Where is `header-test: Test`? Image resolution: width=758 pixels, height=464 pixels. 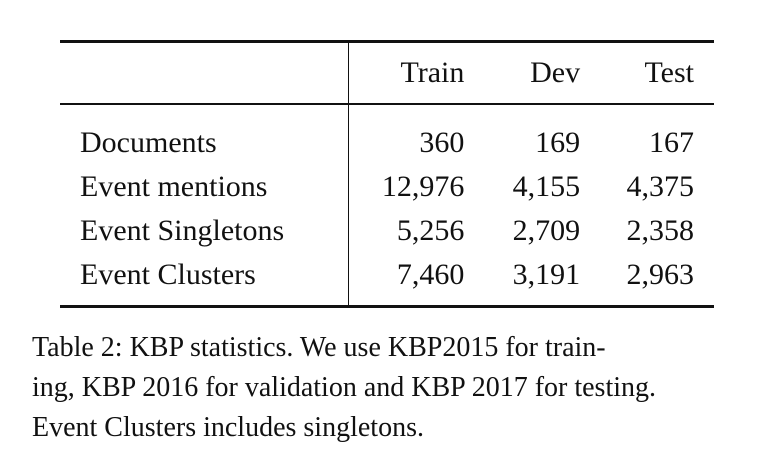
header-test: Test is located at coordinates (669, 72).